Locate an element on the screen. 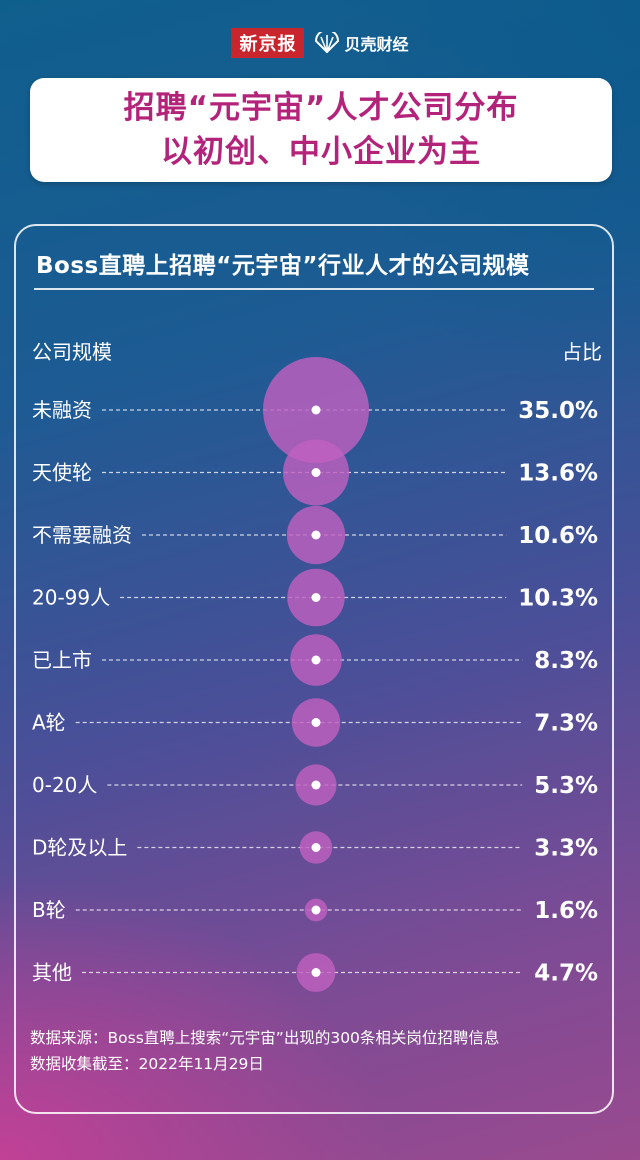 This screenshot has height=1160, width=640. category-label: 未融资 is located at coordinates (62, 410).